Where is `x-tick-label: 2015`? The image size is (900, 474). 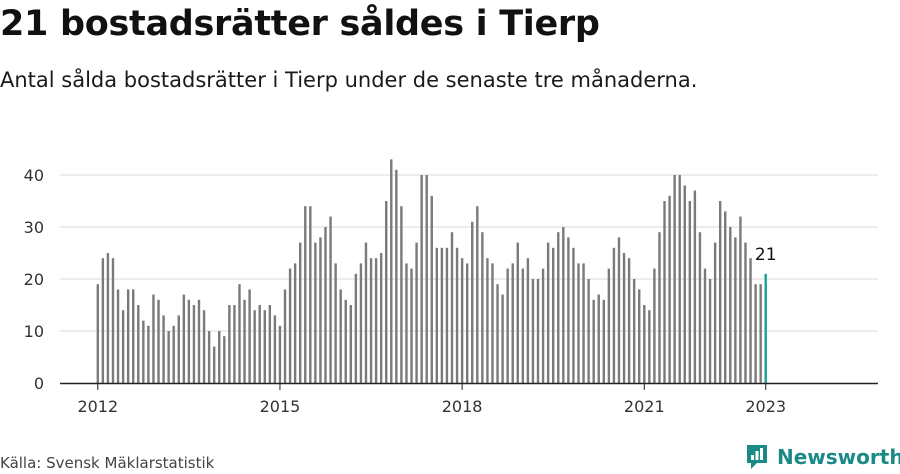 x-tick-label: 2015 is located at coordinates (280, 406).